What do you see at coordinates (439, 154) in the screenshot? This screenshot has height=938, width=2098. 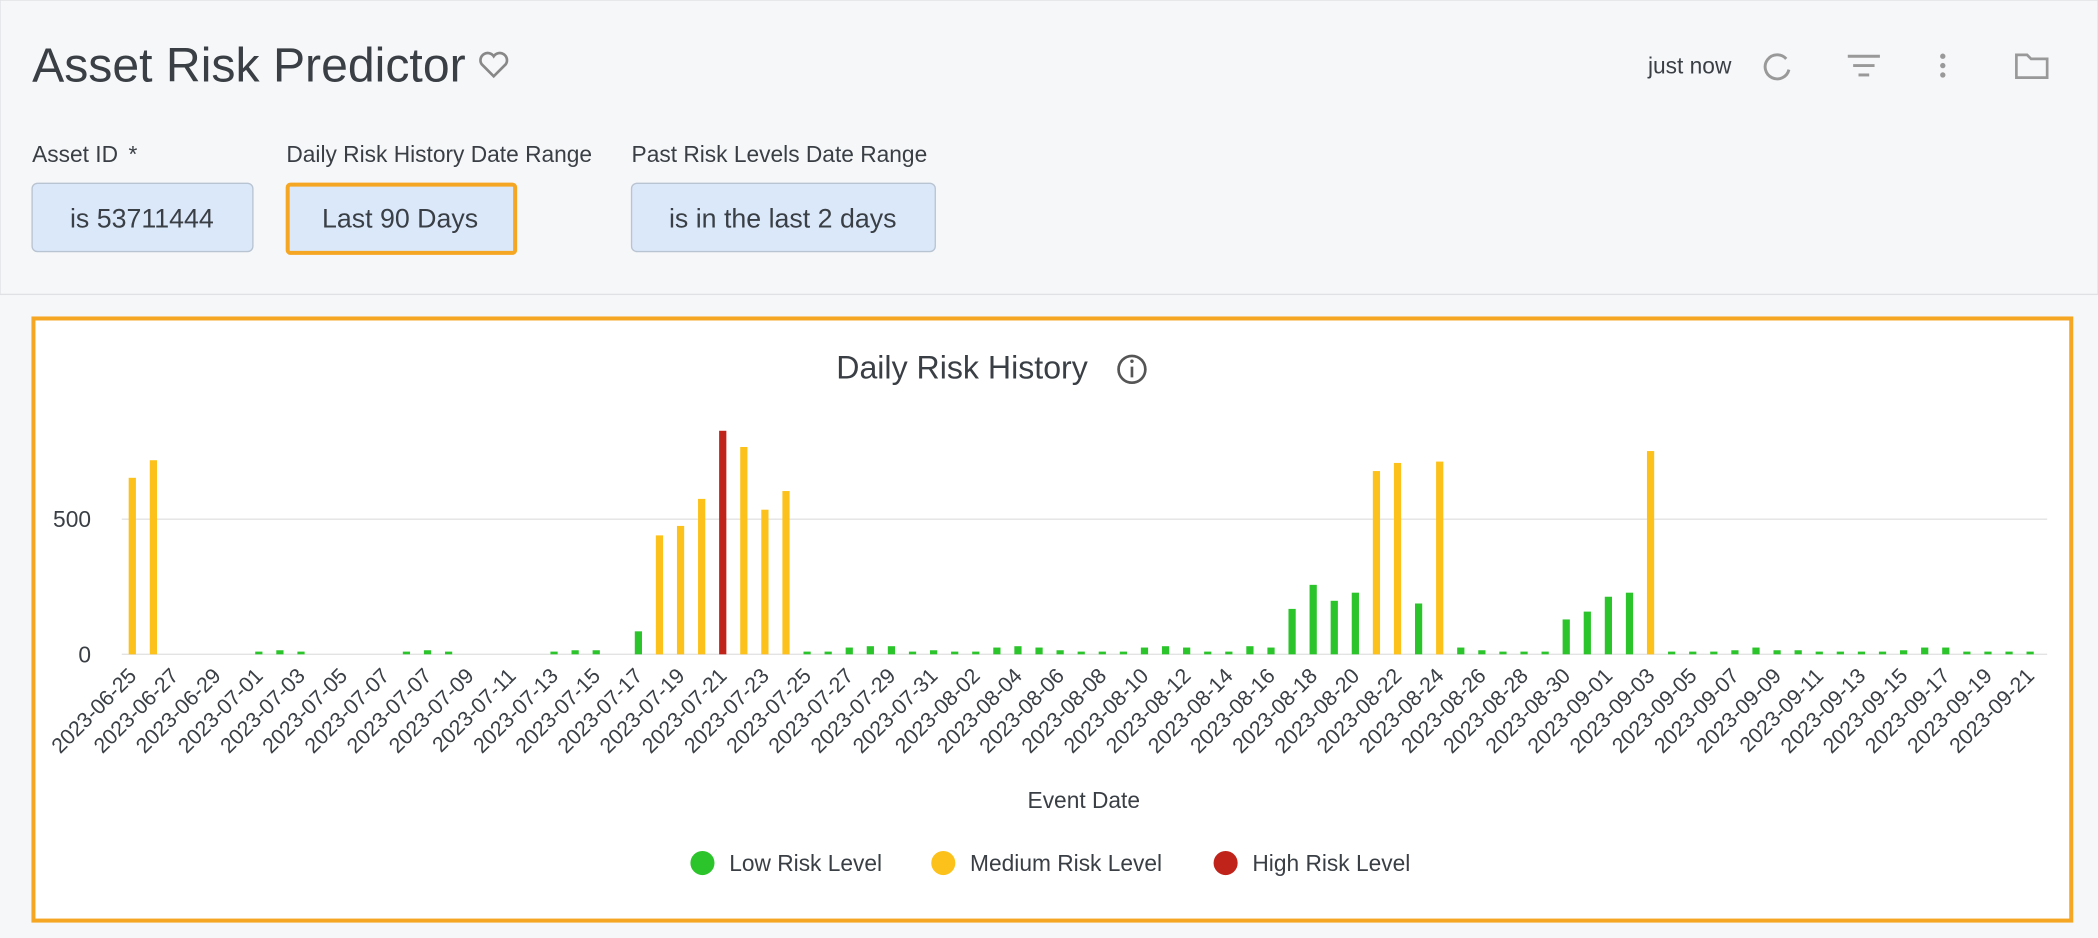 I see `filter-label: Daily Risk History Date Range` at bounding box center [439, 154].